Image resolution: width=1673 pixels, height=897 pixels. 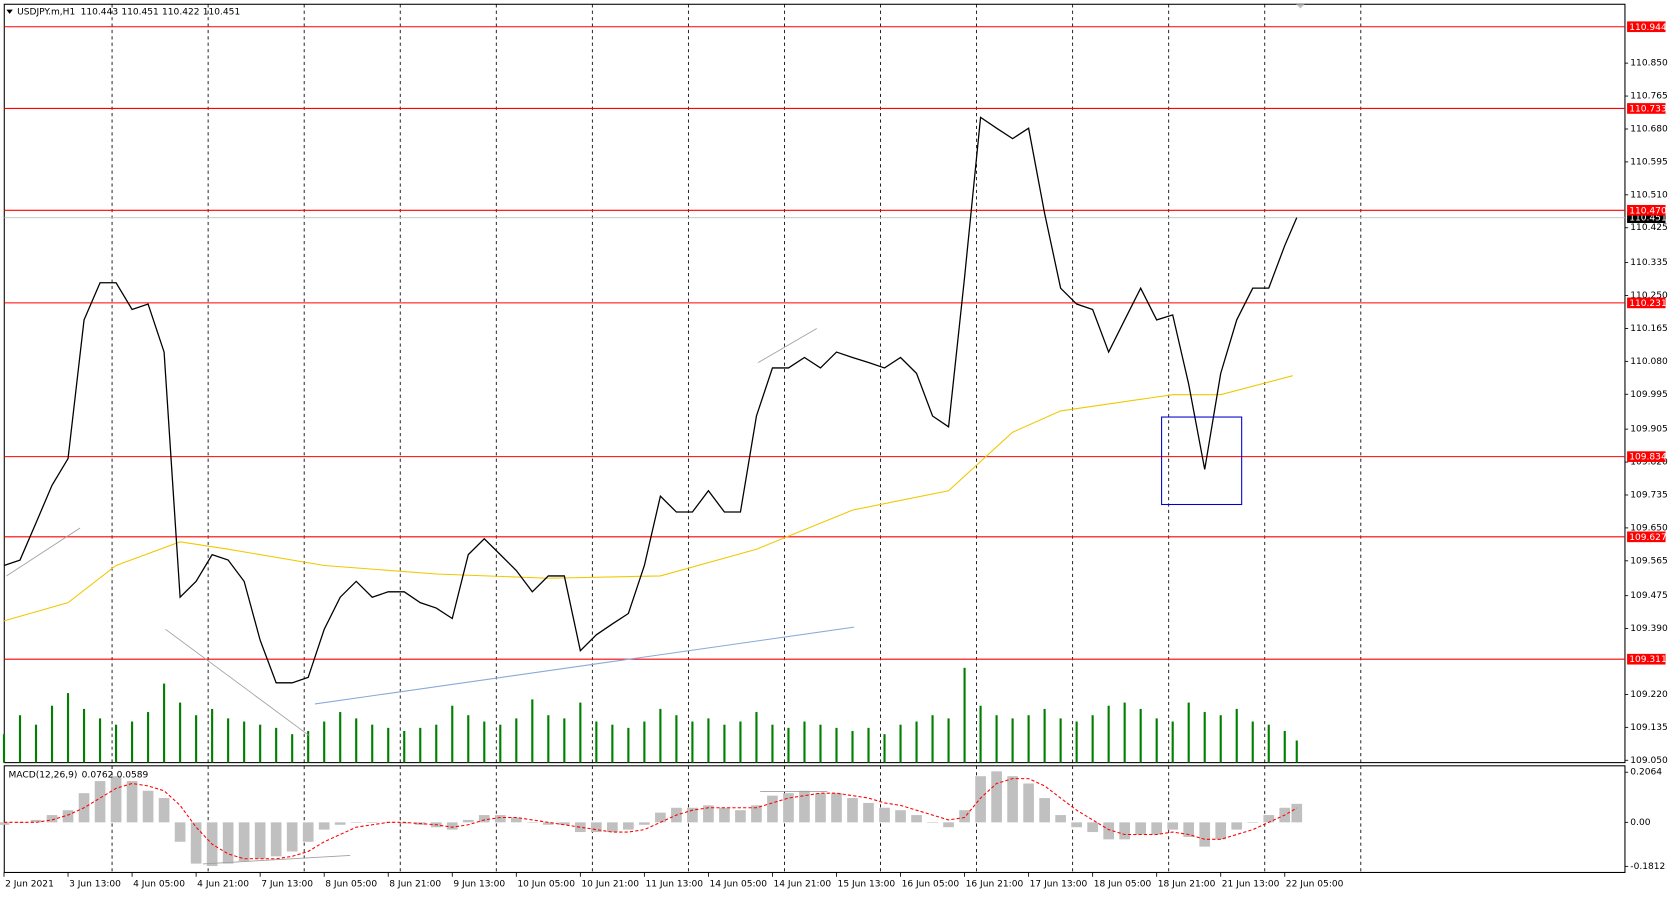 I want to click on x-tick-label: 3 Jun 13:00, so click(x=95, y=885).